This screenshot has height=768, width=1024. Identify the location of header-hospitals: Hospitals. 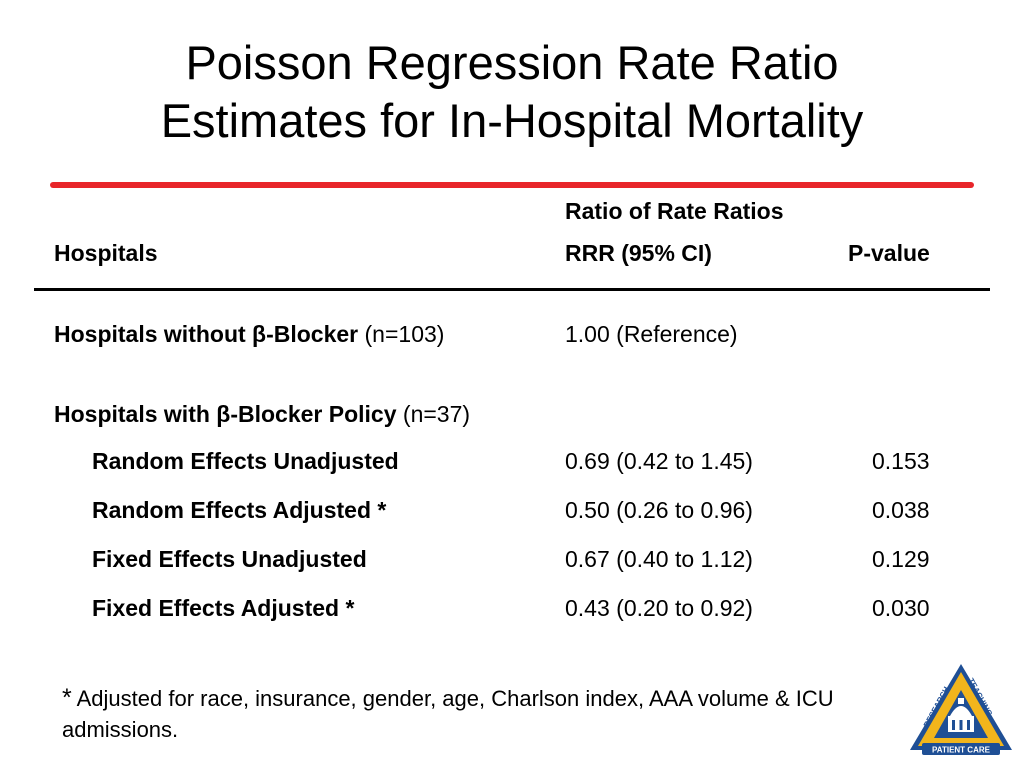
(106, 253).